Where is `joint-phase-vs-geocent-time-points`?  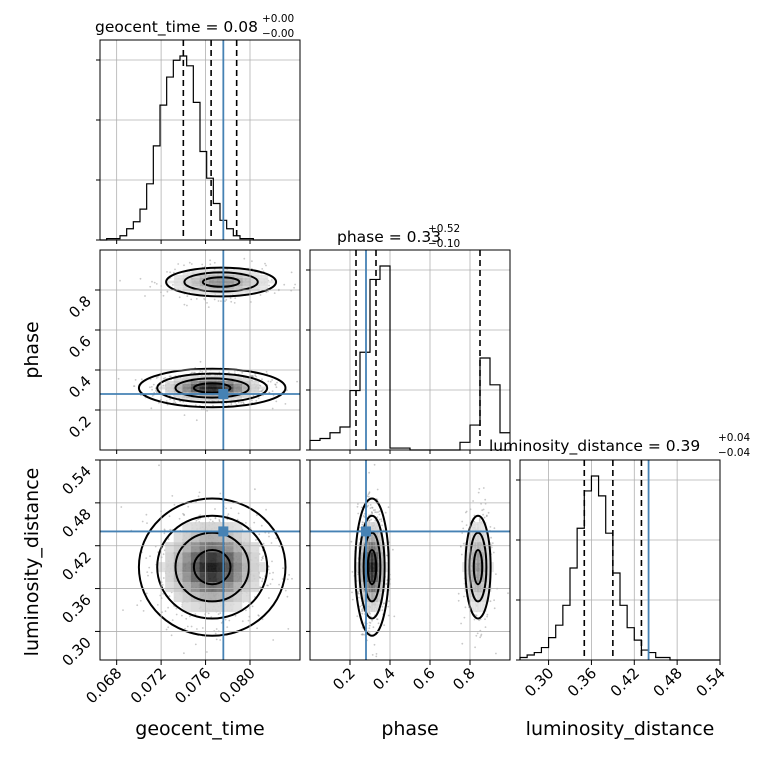
joint-phase-vs-geocent-time-points is located at coordinates (207, 339).